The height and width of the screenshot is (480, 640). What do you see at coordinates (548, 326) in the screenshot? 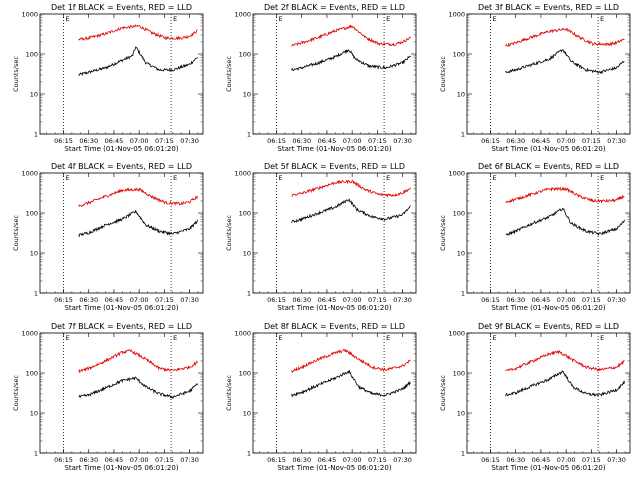
I see `chart-title: Det 9f BLACK = Events, RED = LLD` at bounding box center [548, 326].